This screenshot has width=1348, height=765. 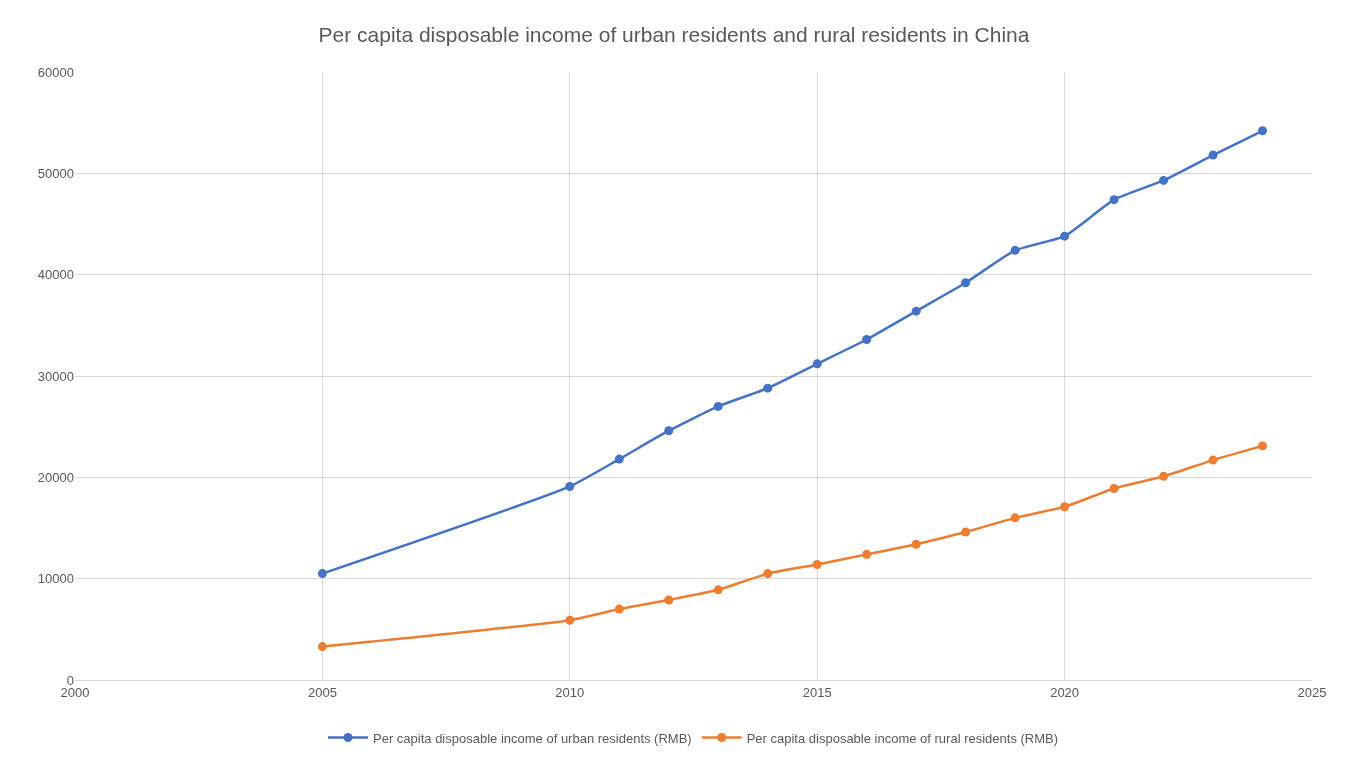 I want to click on chart-title: Per capita disposable income of urban residents and rural residents in China, so click(x=674, y=34).